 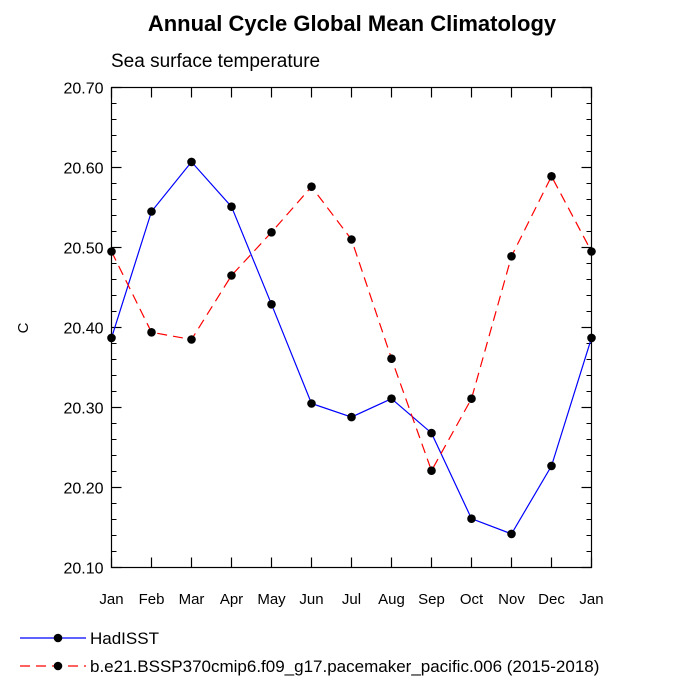 What do you see at coordinates (231, 599) in the screenshot?
I see `x-tick-label: Apr` at bounding box center [231, 599].